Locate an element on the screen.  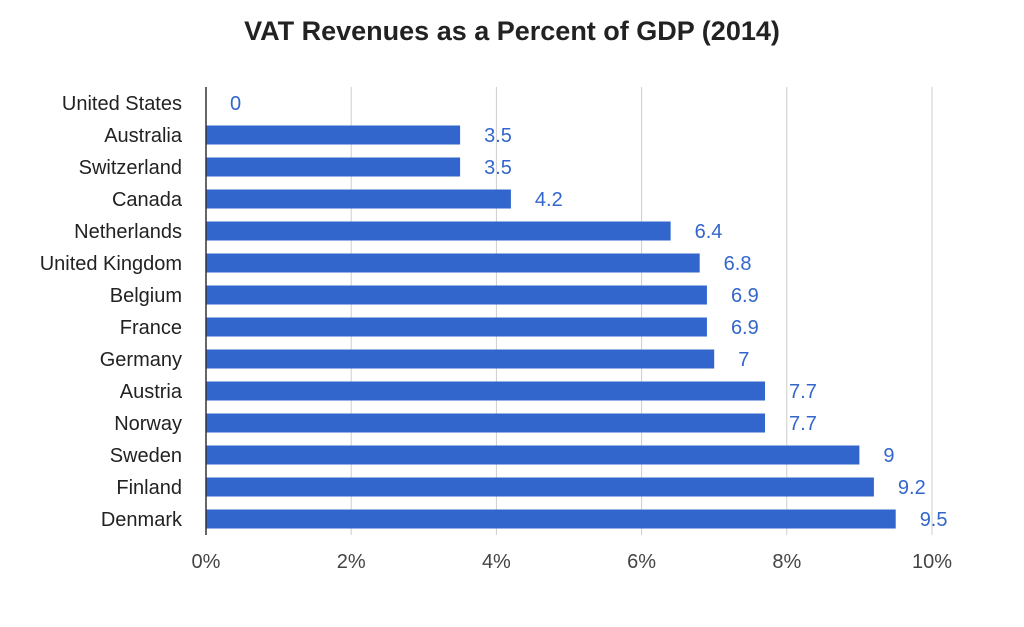
data-label: 9 is located at coordinates (888, 456).